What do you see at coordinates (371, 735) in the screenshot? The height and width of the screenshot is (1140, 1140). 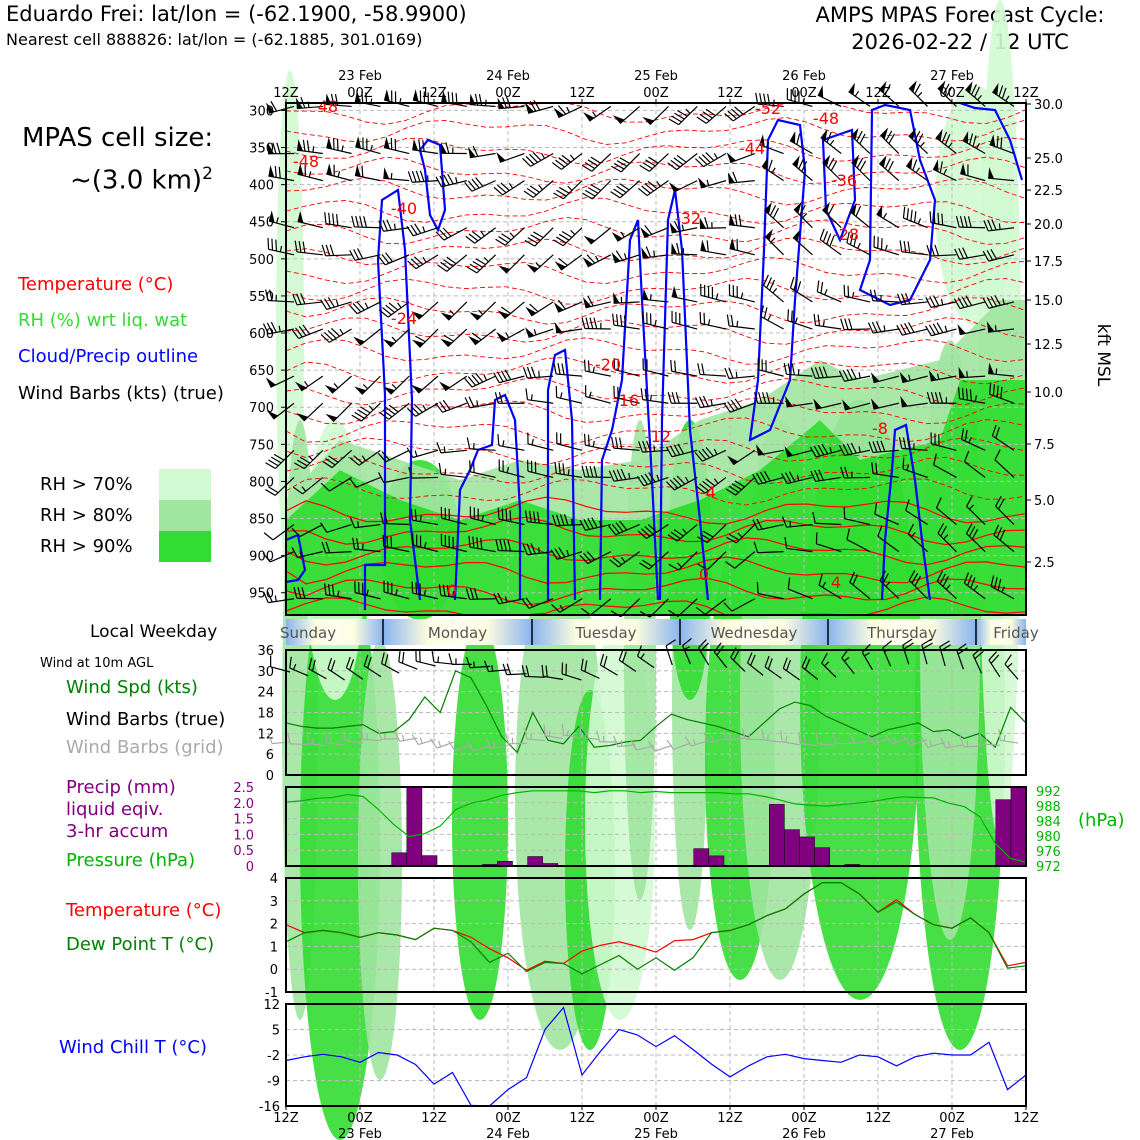 I see `surface-wind-barb-grid` at bounding box center [371, 735].